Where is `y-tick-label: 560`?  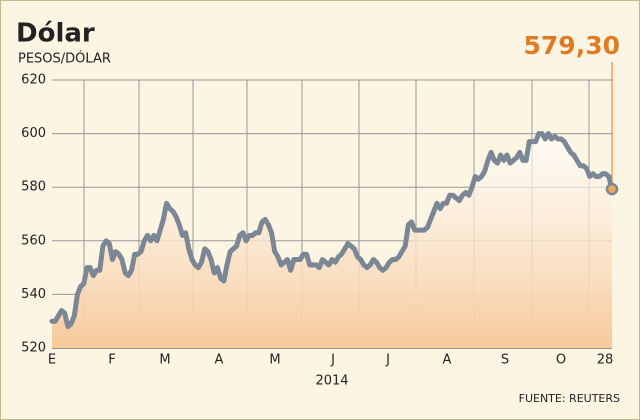 y-tick-label: 560 is located at coordinates (33, 240).